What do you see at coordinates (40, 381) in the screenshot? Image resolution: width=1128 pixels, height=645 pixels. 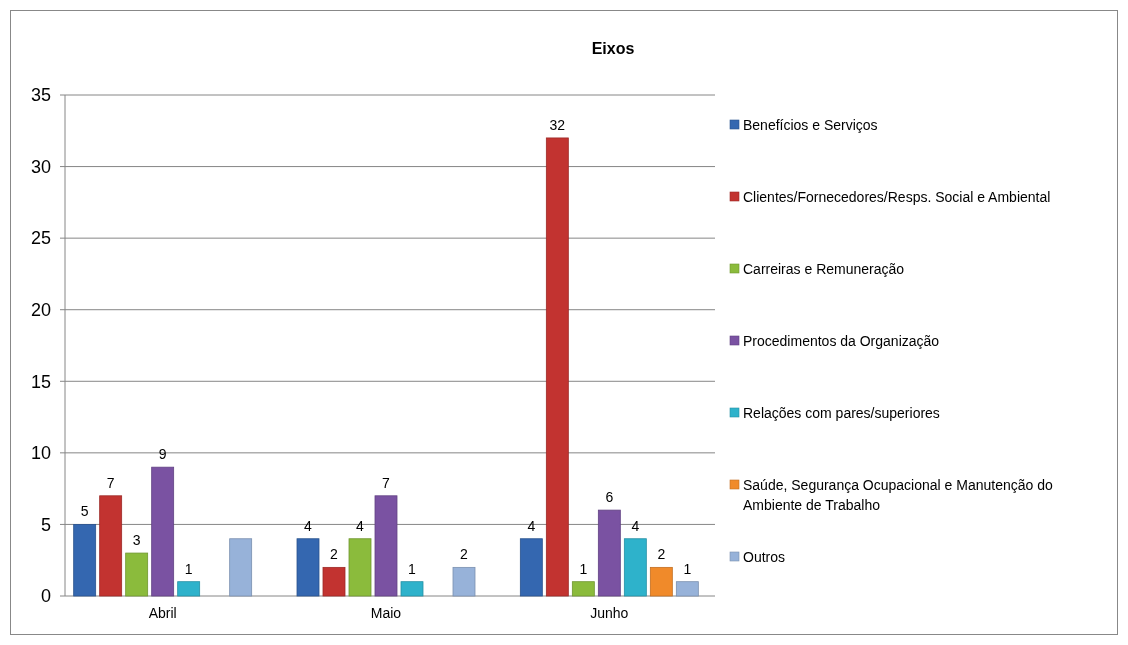 I see `y-tick-label: 15` at bounding box center [40, 381].